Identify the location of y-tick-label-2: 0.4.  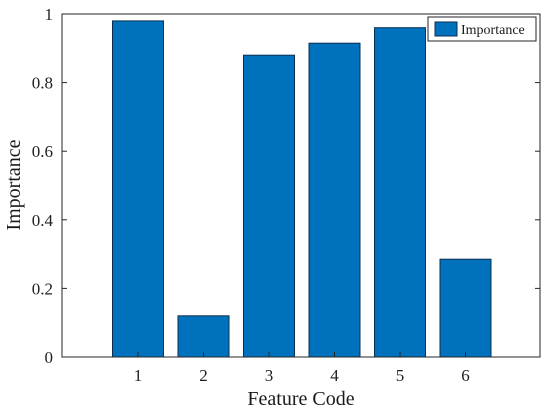
(43, 220).